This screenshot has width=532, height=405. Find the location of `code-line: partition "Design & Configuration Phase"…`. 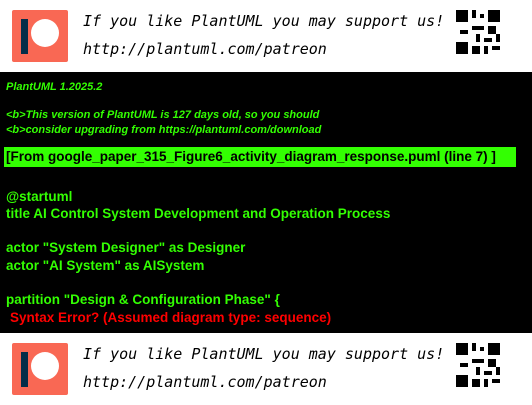

code-line: partition "Design & Configuration Phase"… is located at coordinates (143, 299).